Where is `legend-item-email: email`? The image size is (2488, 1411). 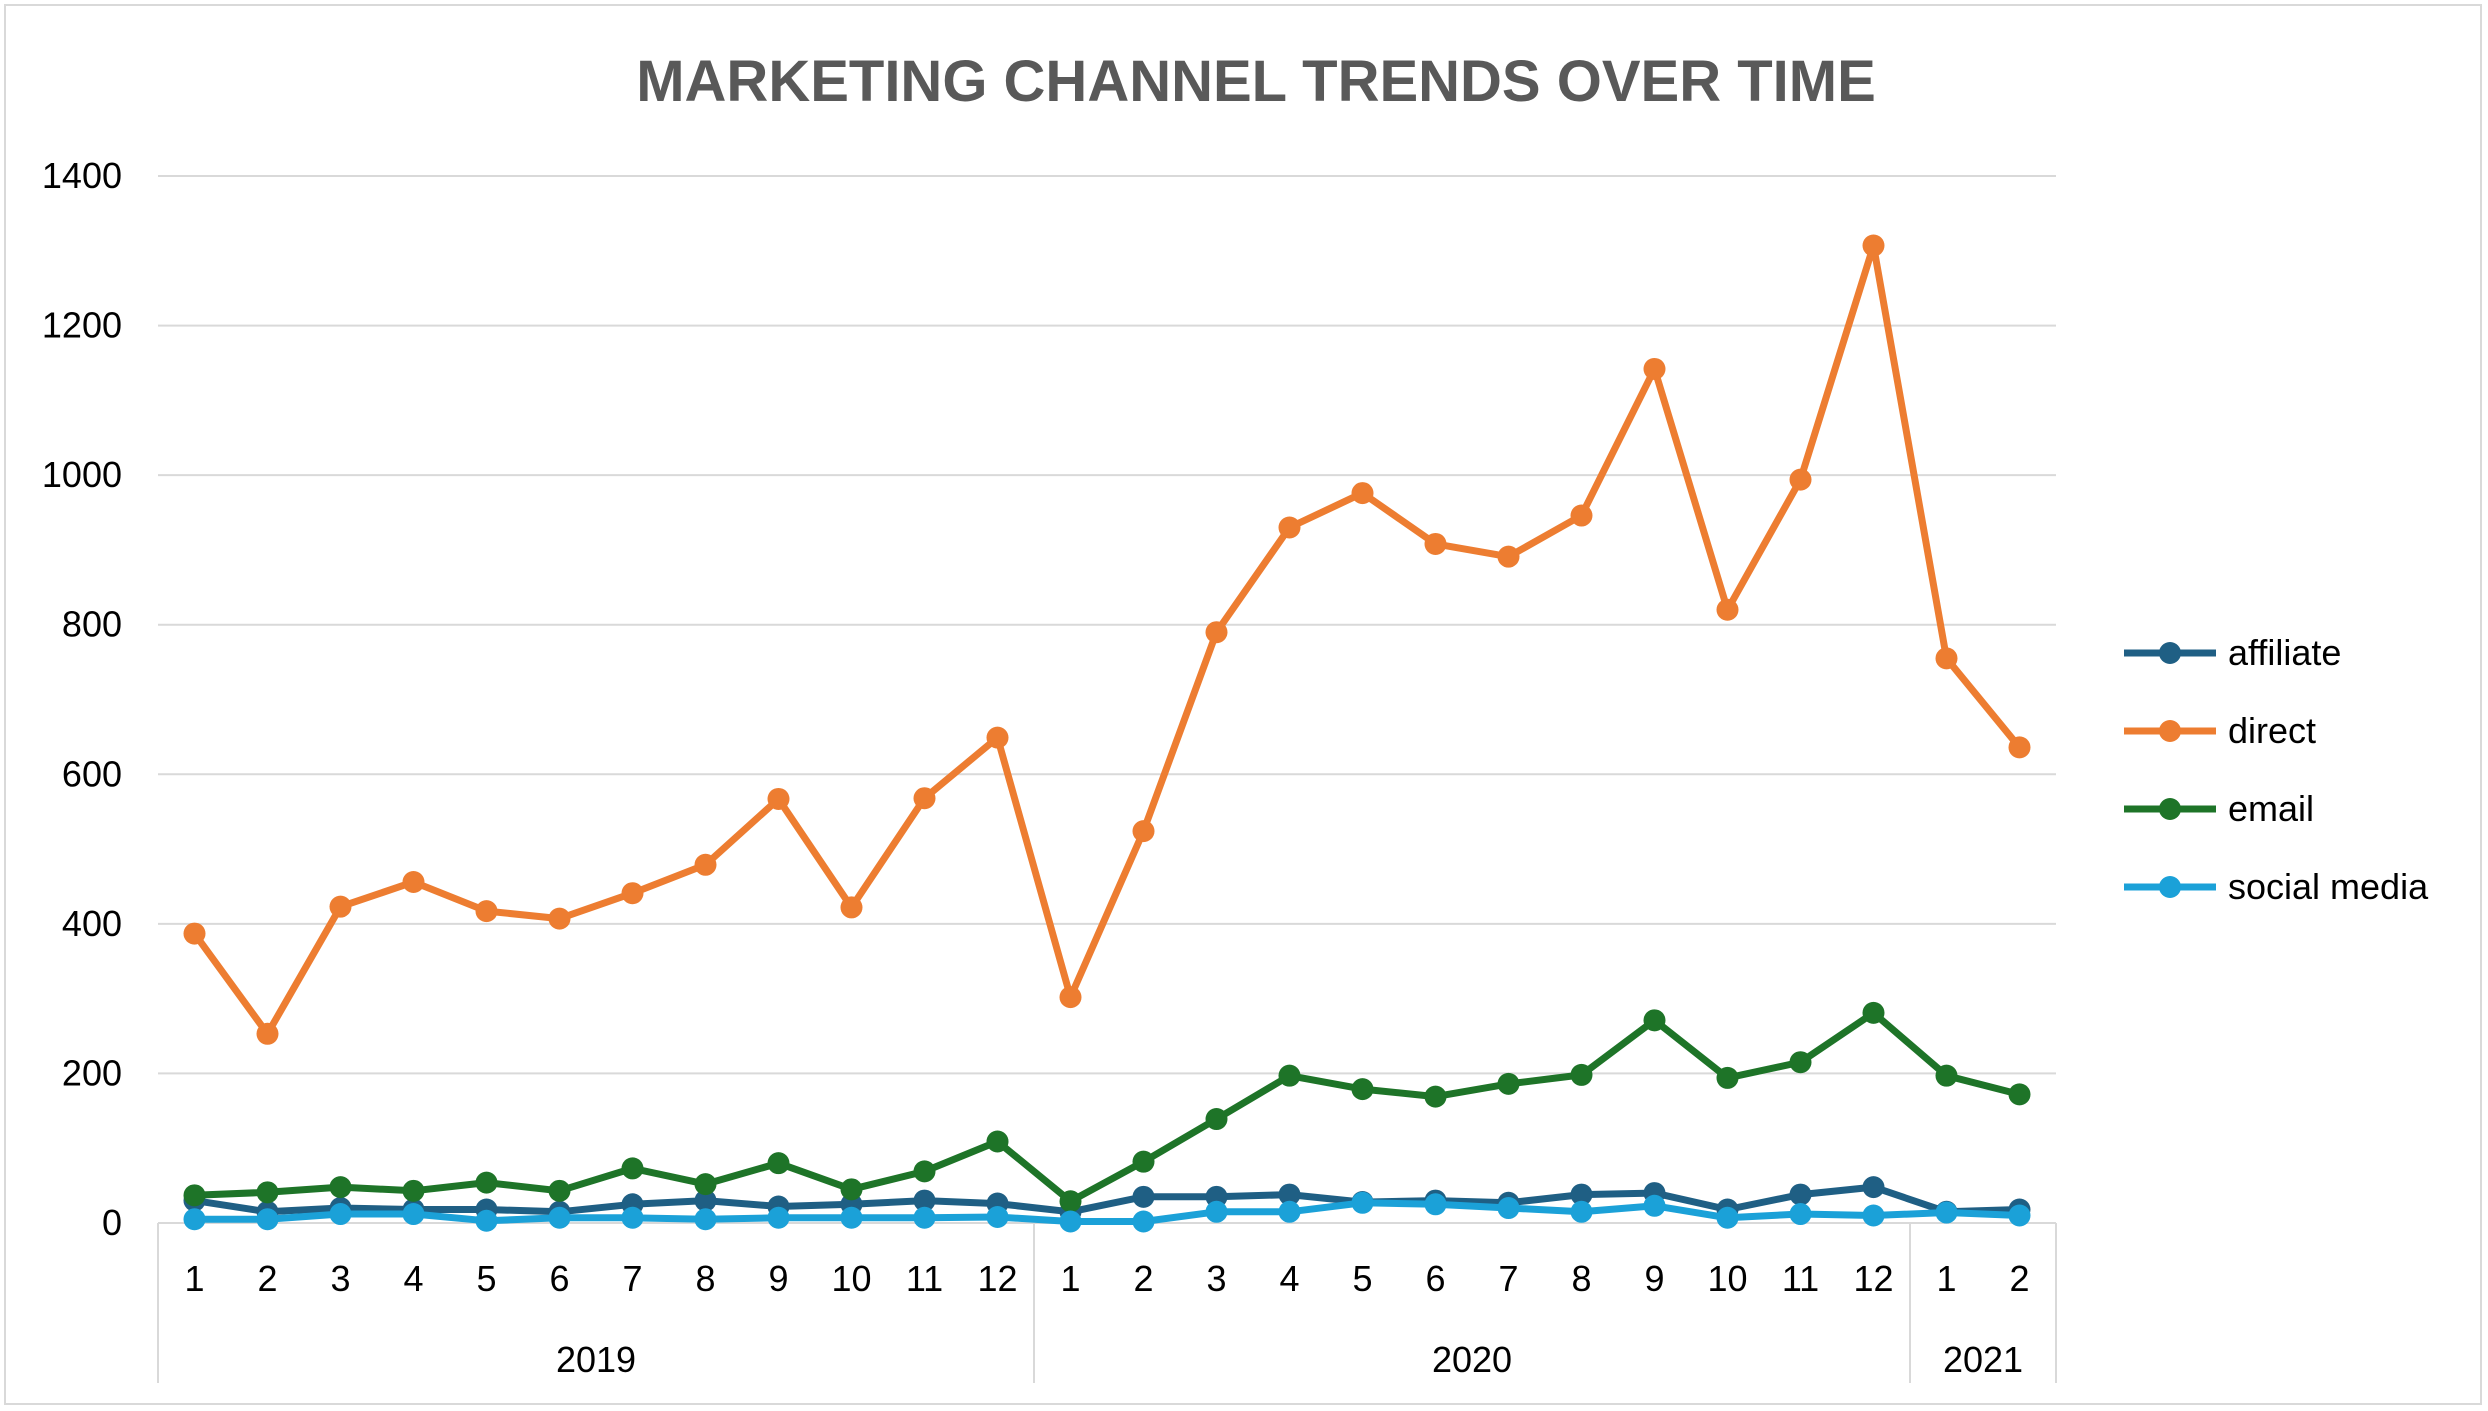 legend-item-email: email is located at coordinates (2219, 808).